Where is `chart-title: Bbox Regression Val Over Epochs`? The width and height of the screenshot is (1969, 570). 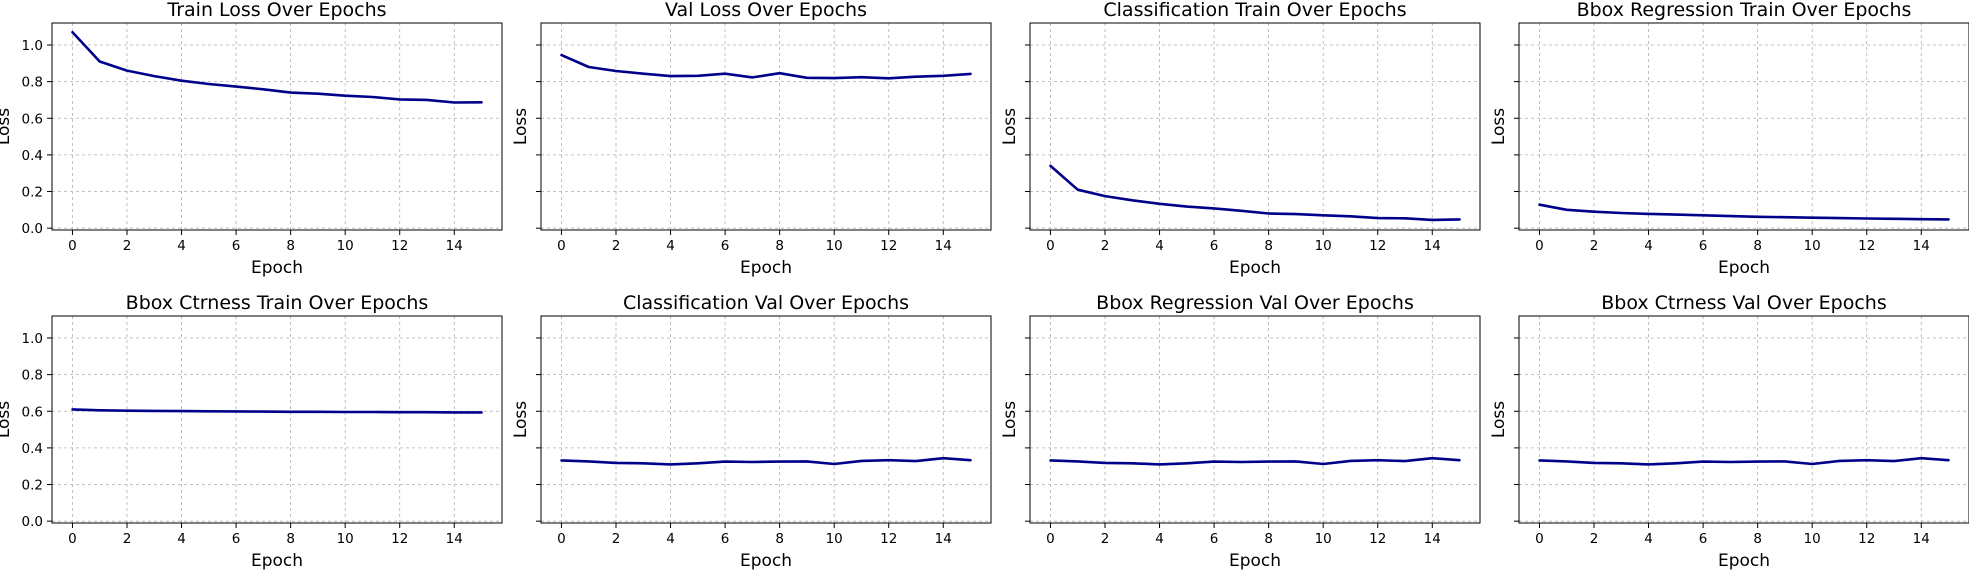 chart-title: Bbox Regression Val Over Epochs is located at coordinates (1255, 303).